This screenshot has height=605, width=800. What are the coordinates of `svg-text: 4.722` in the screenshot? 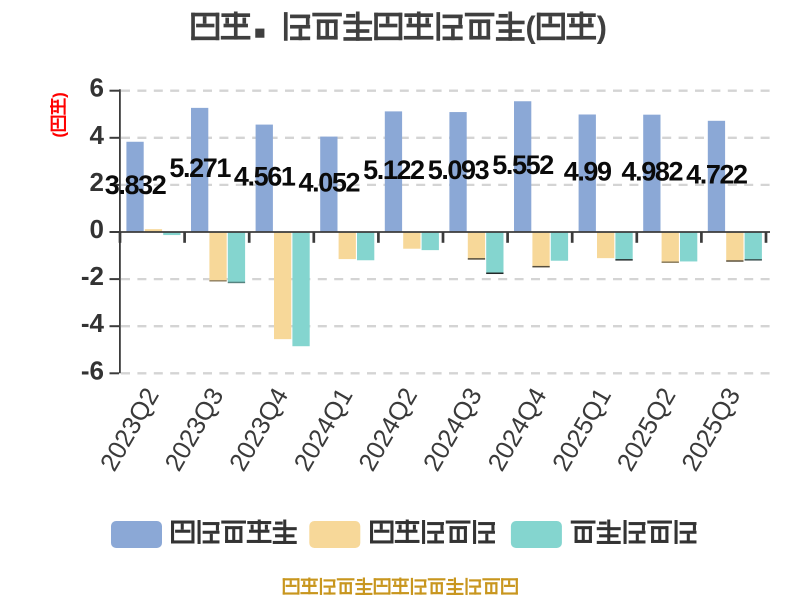 It's located at (716, 175).